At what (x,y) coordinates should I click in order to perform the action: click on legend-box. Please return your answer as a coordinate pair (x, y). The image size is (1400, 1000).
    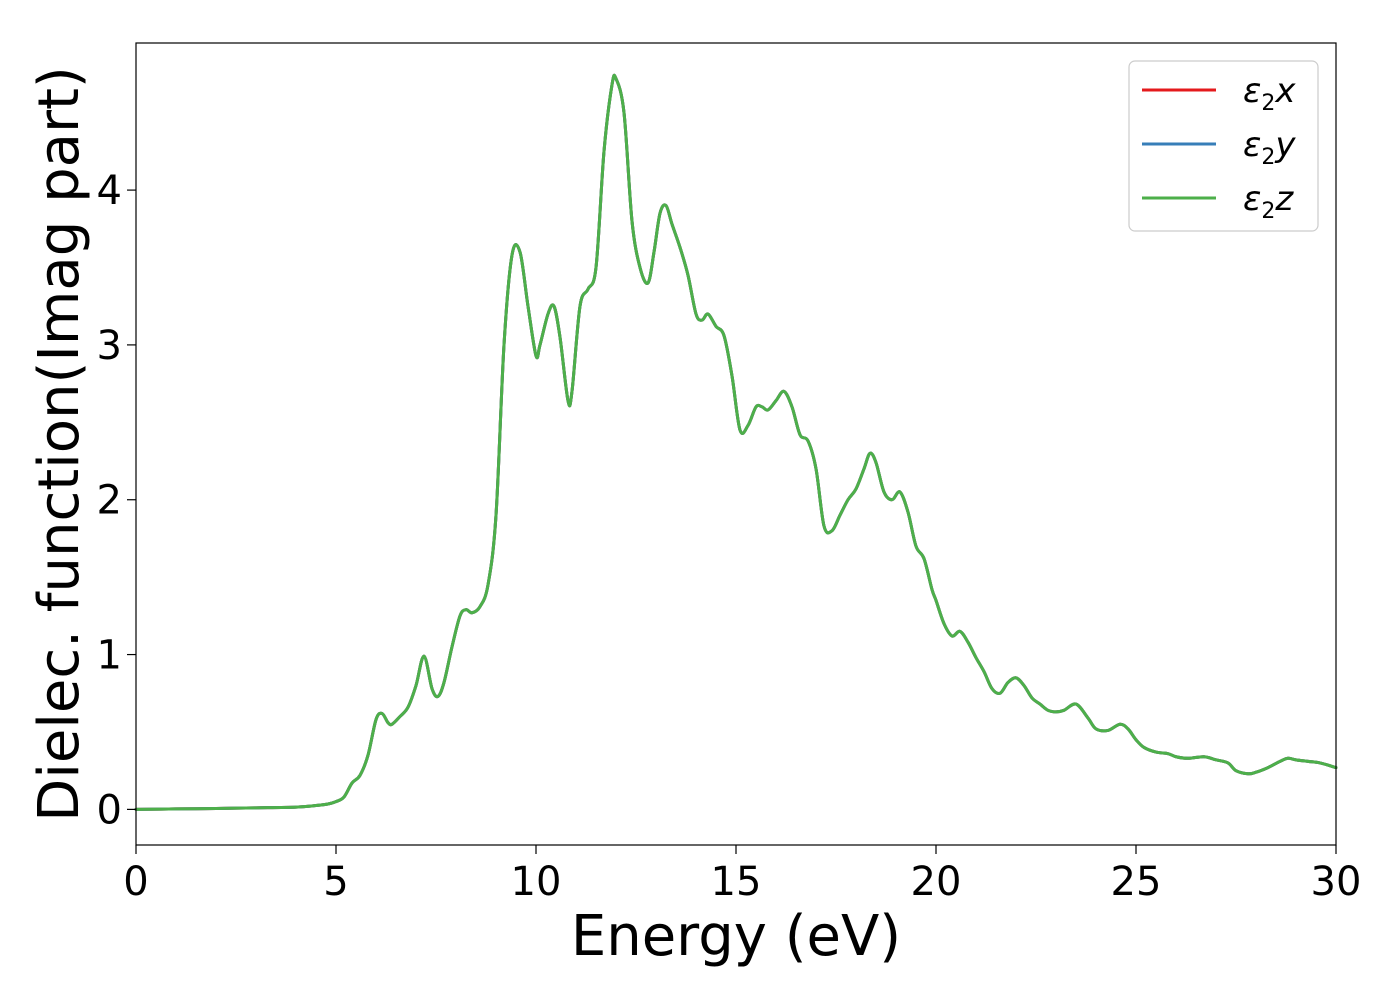
    Looking at the image, I should click on (1223, 146).